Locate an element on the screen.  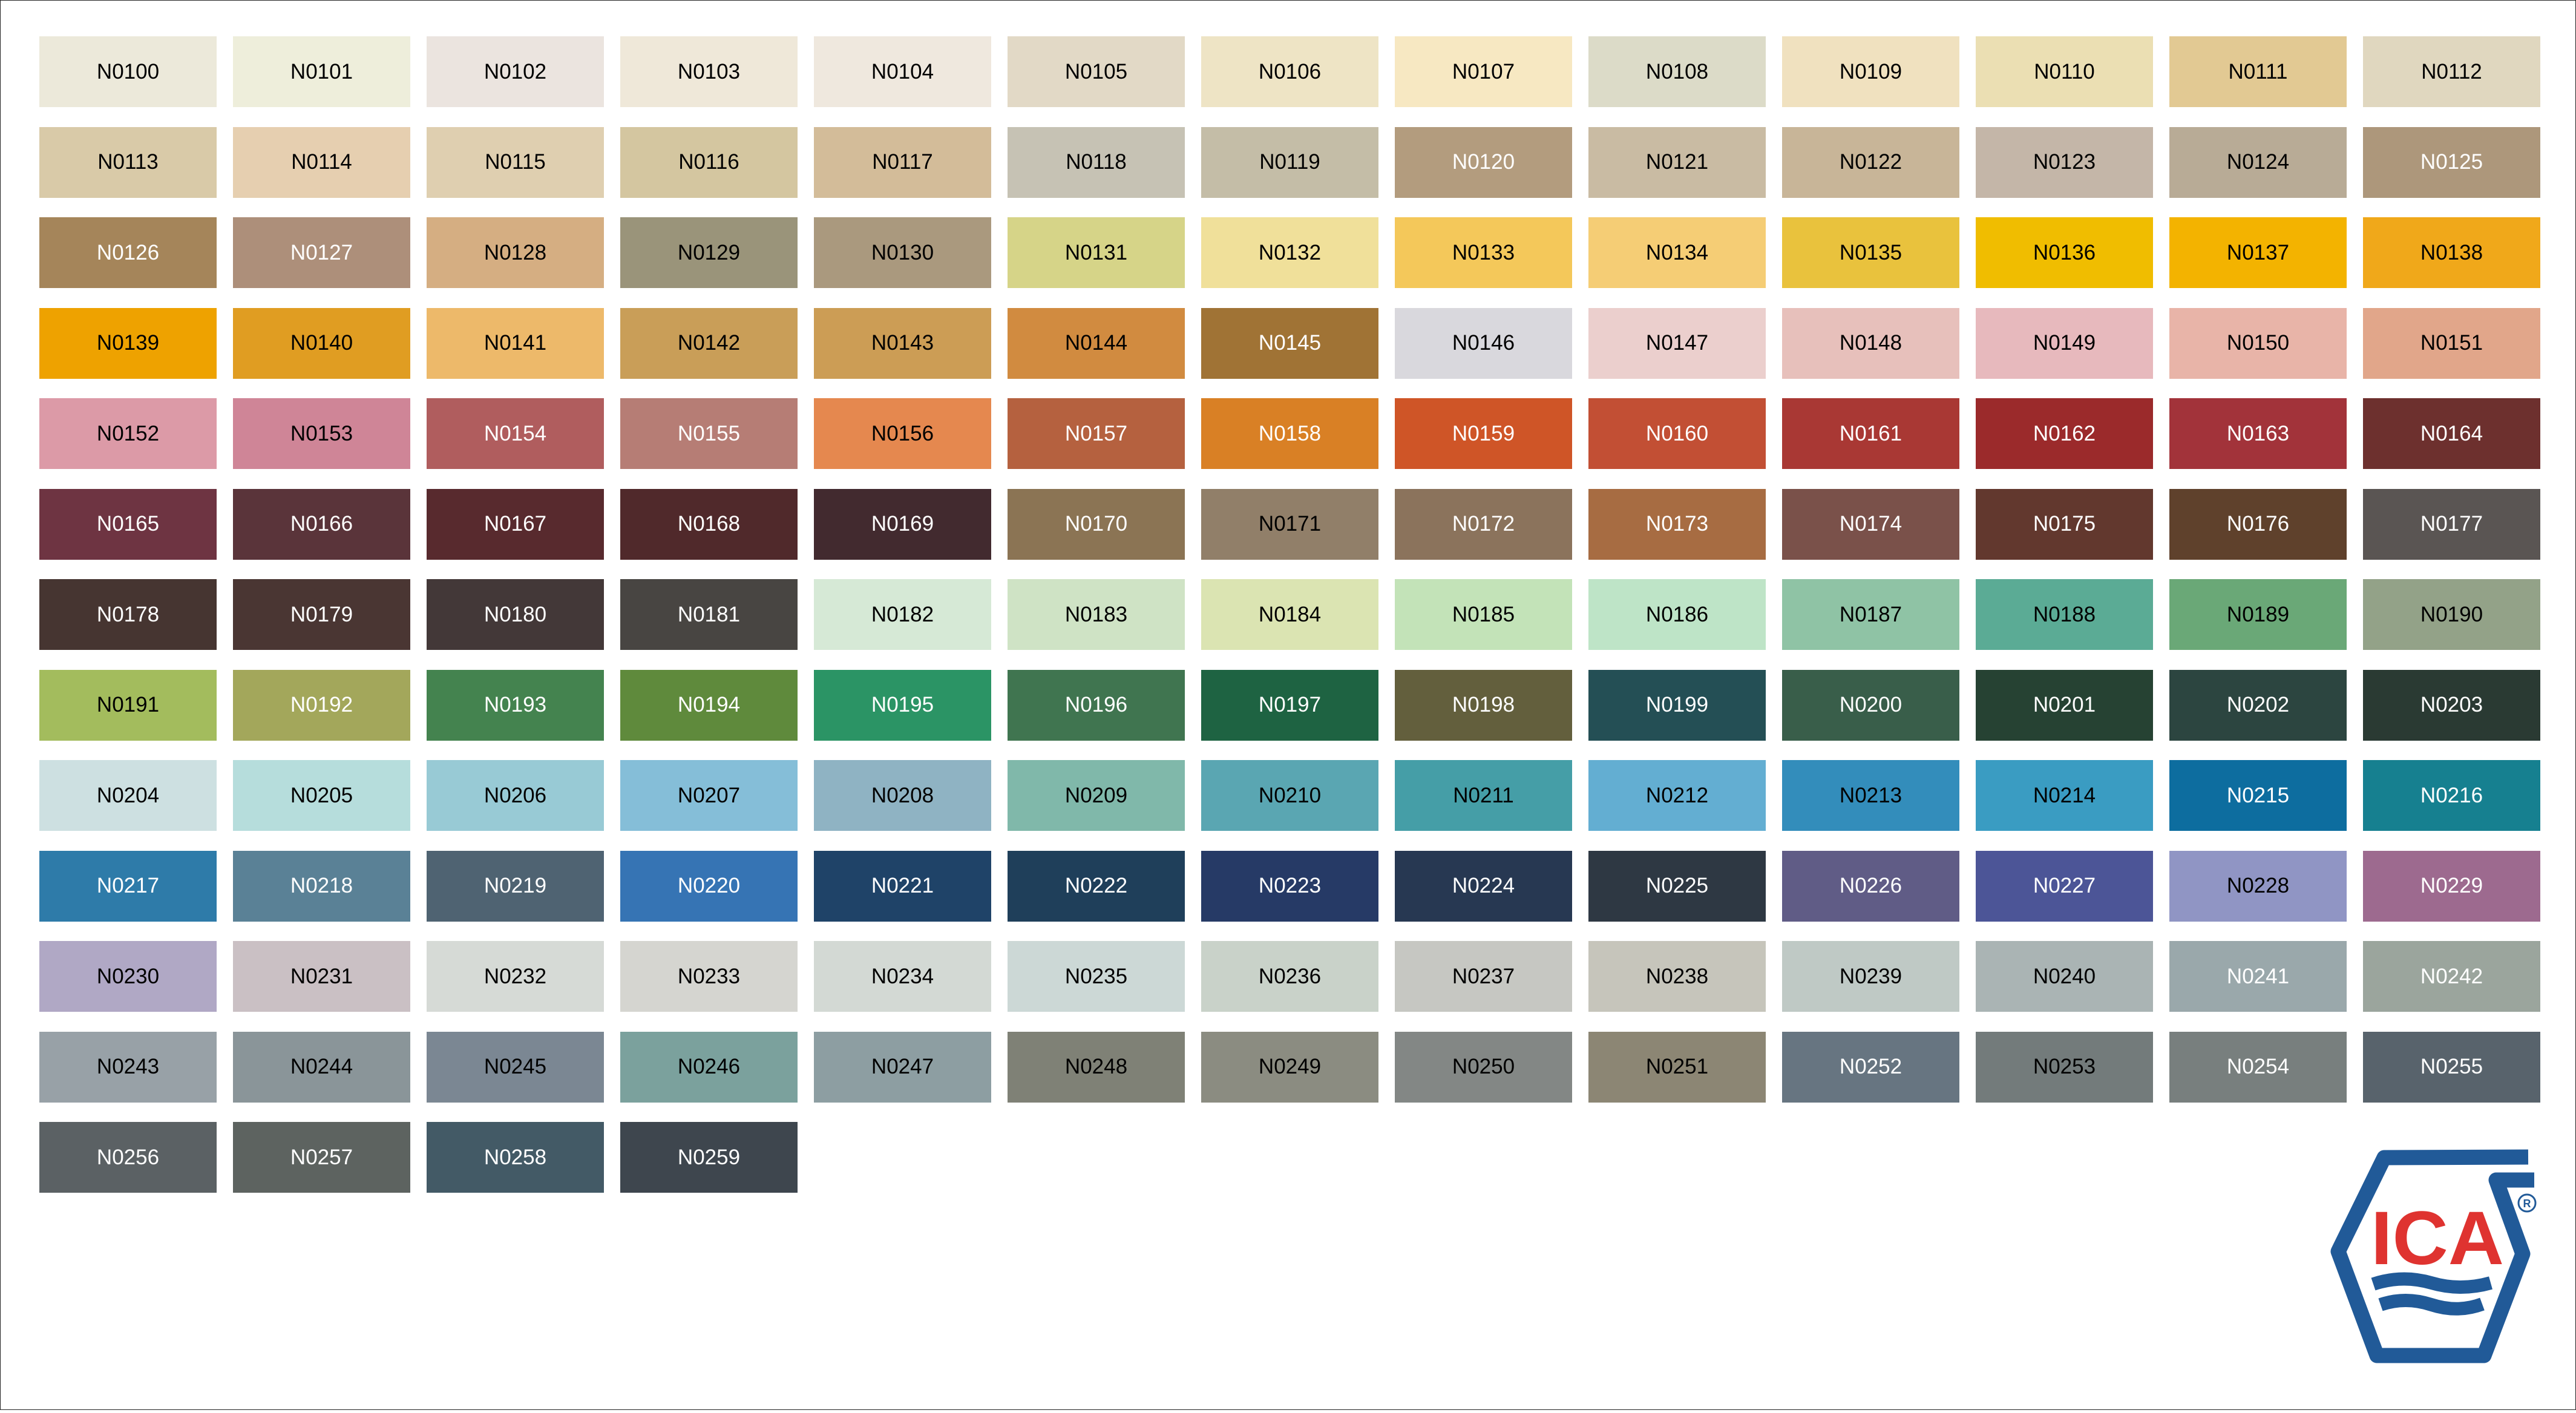
swatch-code-label: N0151 is located at coordinates (2451, 343).